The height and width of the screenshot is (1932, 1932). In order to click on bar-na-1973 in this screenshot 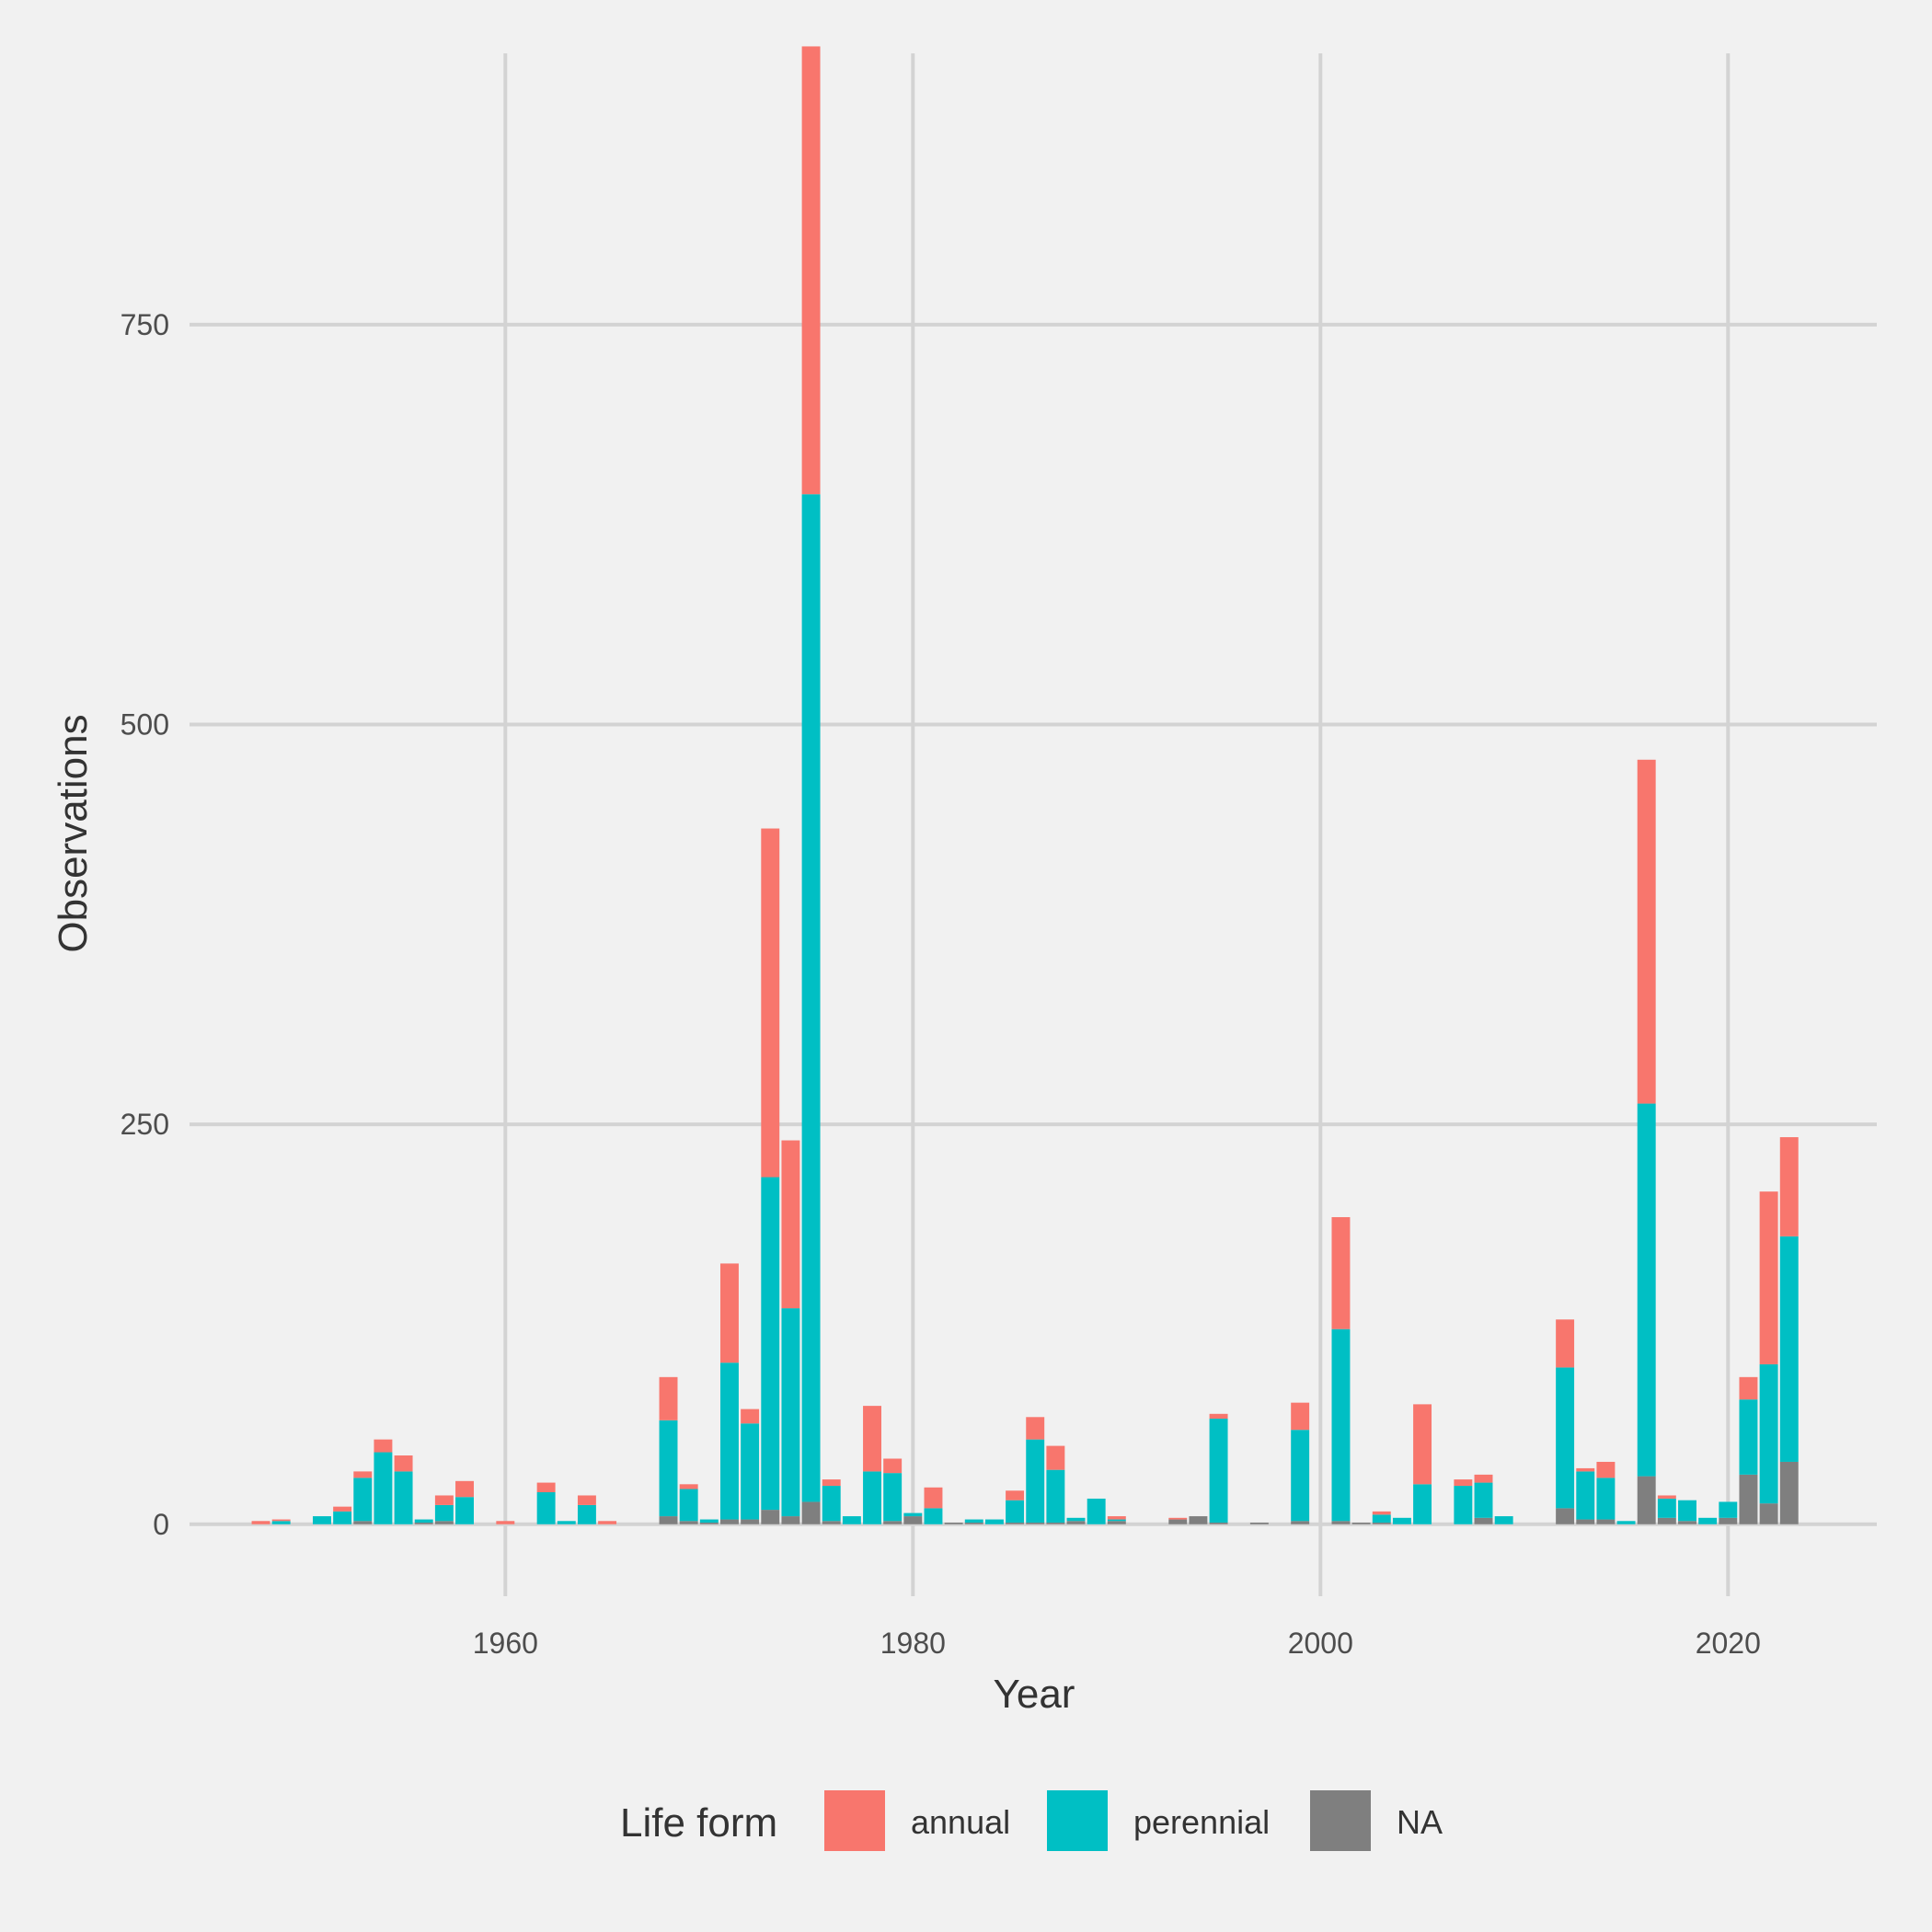, I will do `click(770, 1517)`.